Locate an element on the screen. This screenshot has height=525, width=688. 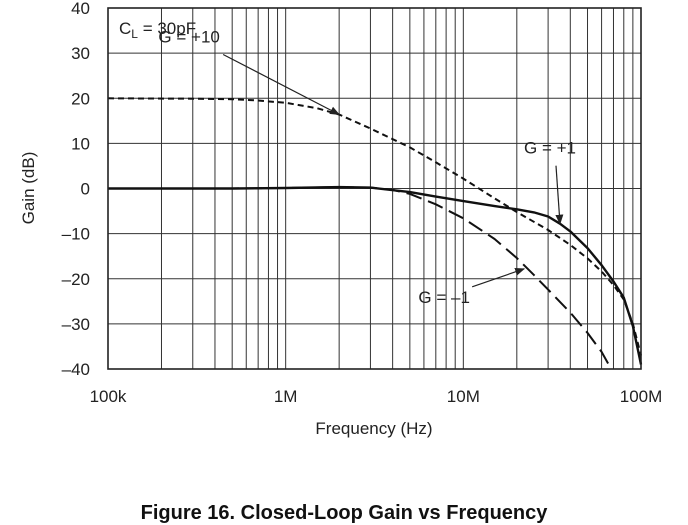
y-axis-tick-labels: 40 30 20 10 0 –10 –20 –30 –40 is located at coordinates (76, 189).